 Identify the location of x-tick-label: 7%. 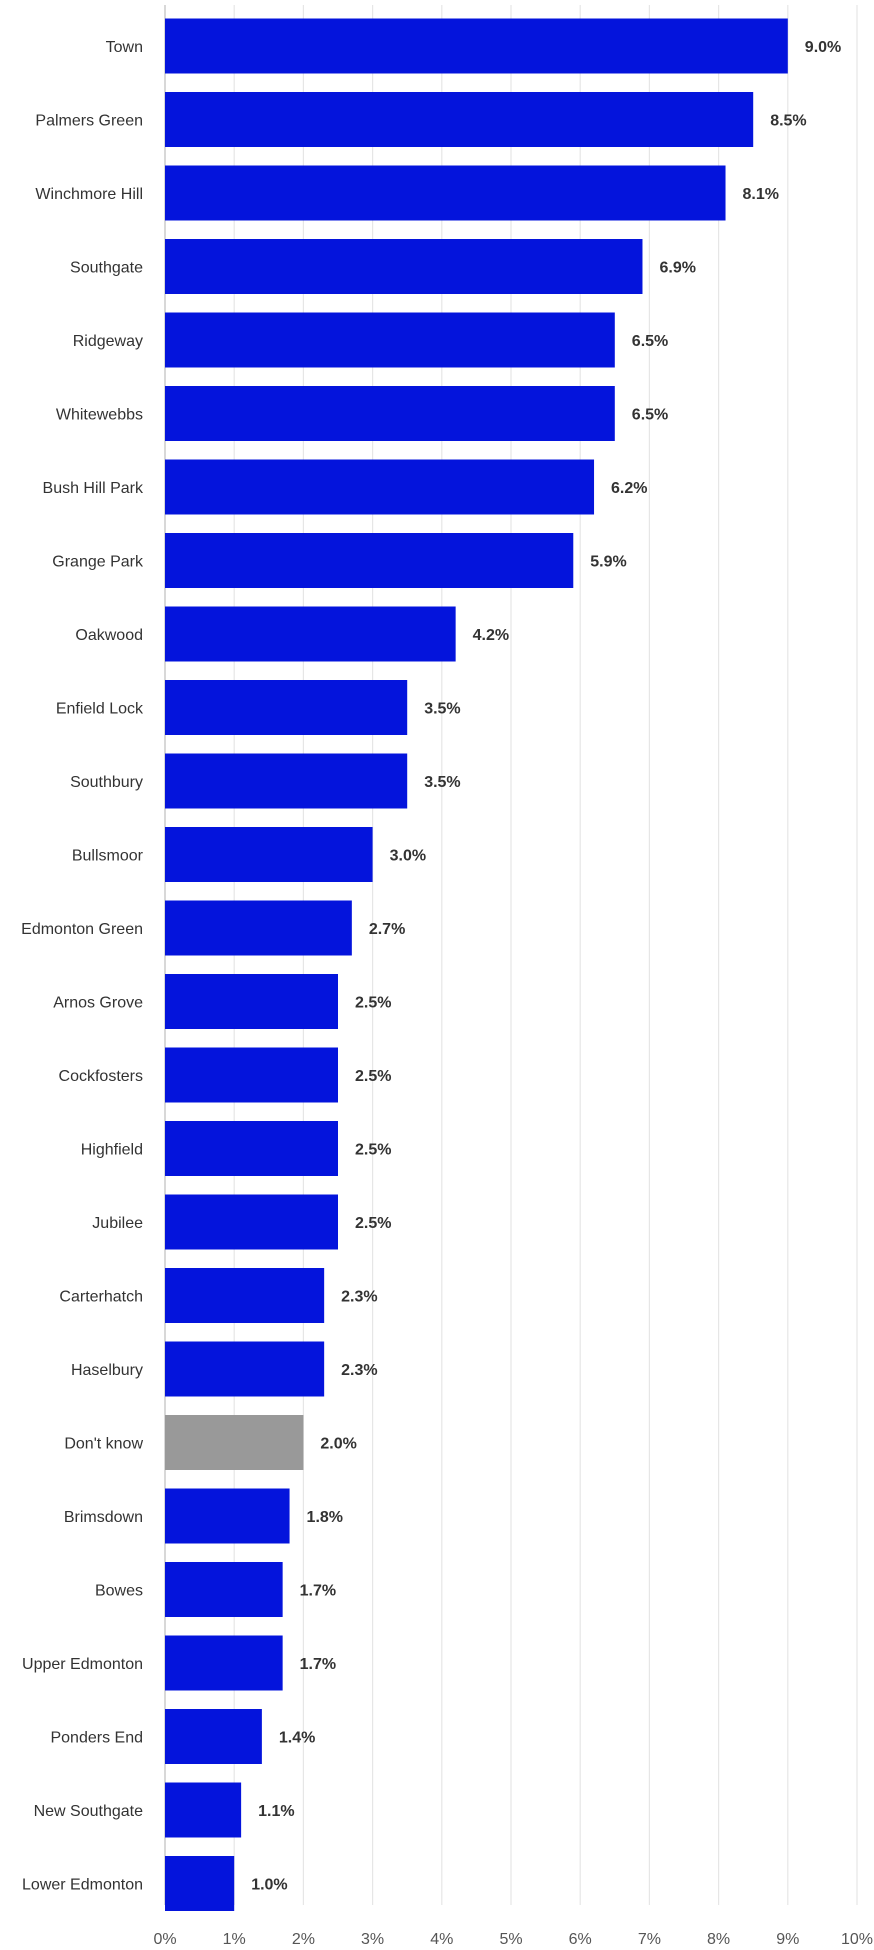
(649, 1939).